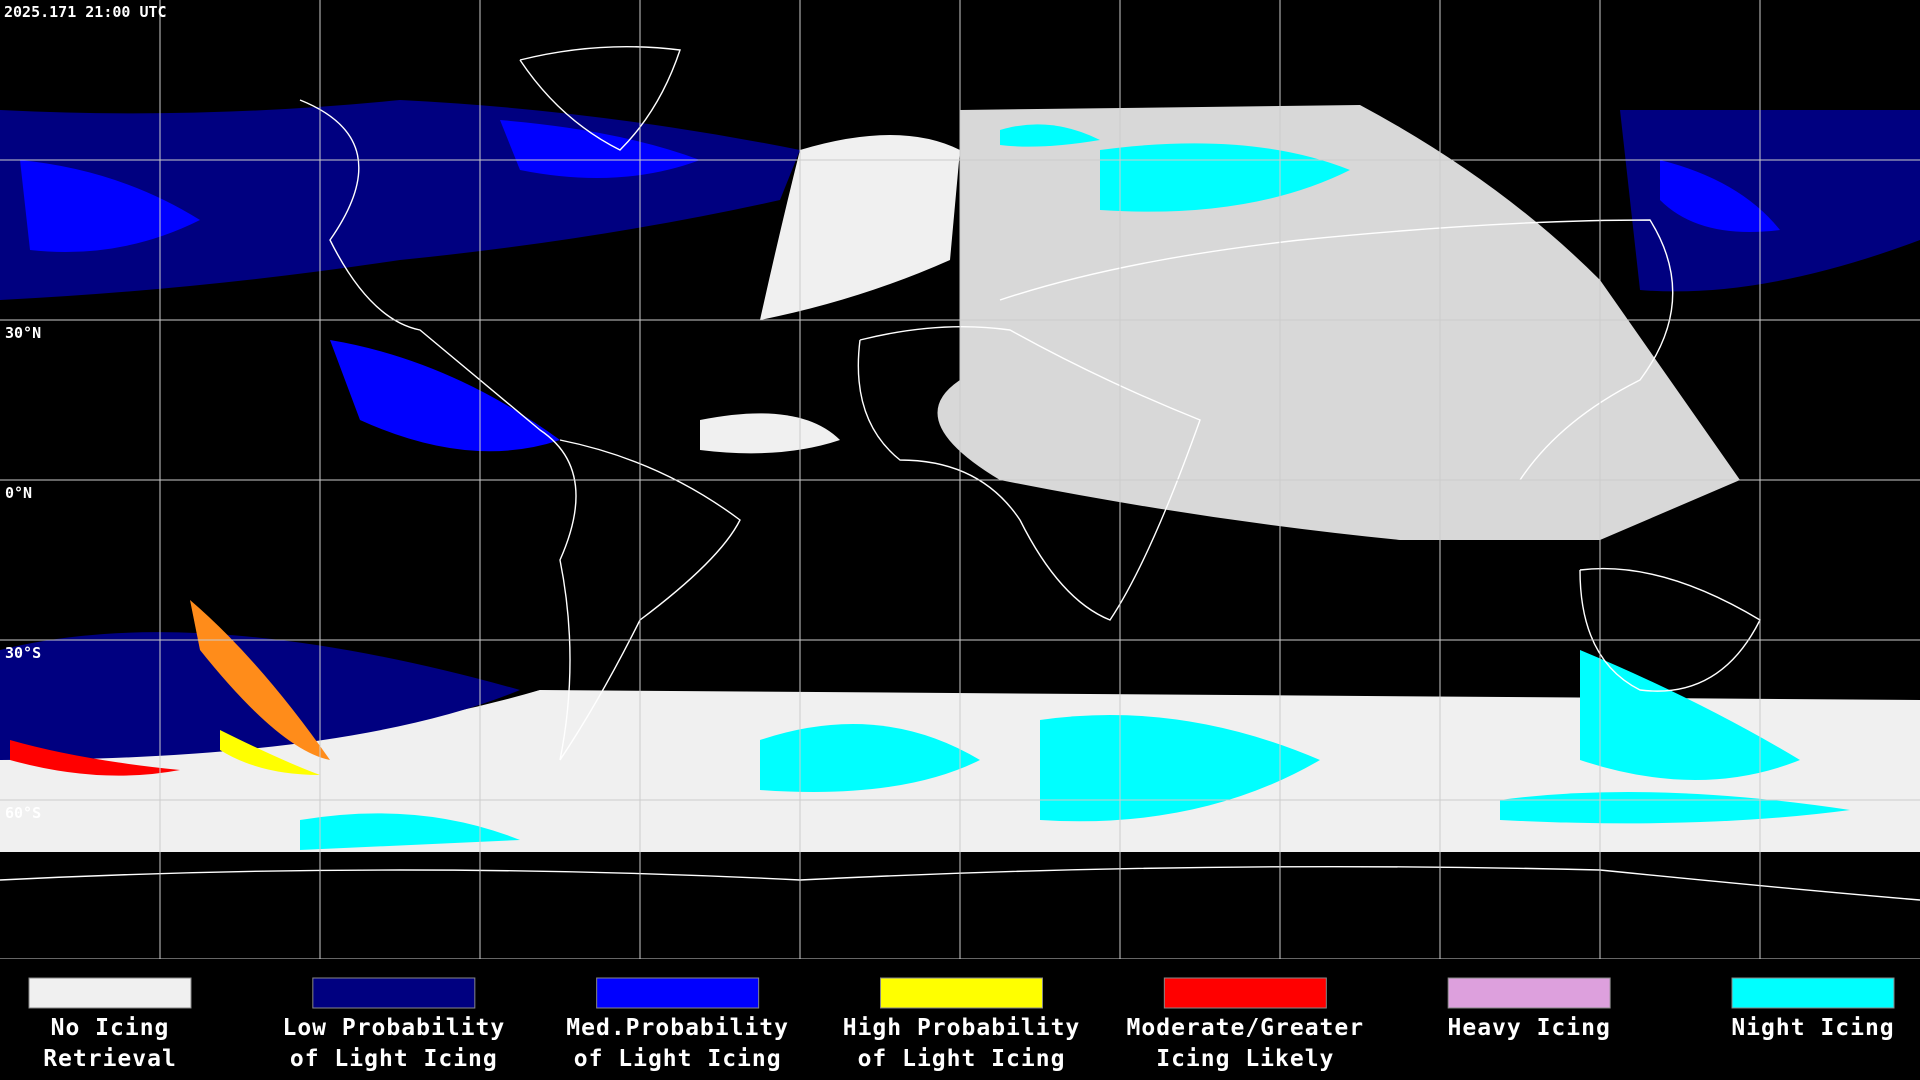  I want to click on legend-label: Med.Probability, so click(677, 1028).